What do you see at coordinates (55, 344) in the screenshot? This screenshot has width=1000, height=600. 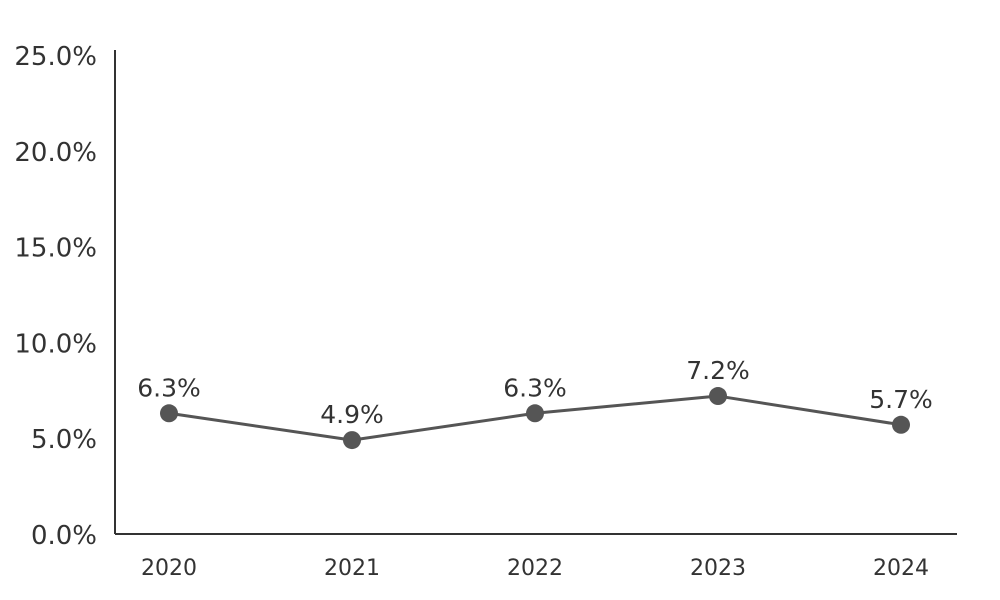 I see `y-tick-label: 10.0%` at bounding box center [55, 344].